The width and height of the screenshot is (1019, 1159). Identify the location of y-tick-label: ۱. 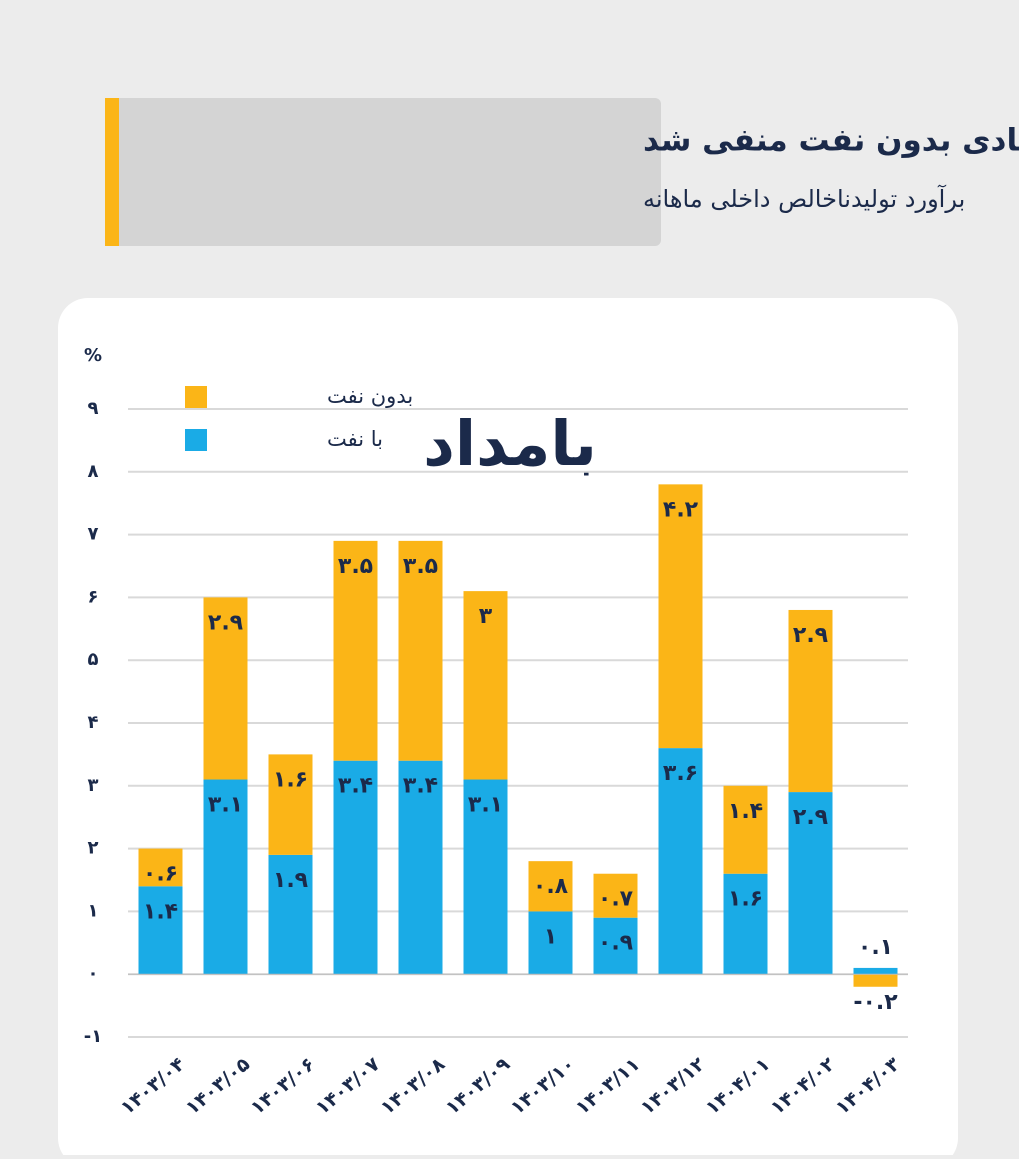
(93, 910).